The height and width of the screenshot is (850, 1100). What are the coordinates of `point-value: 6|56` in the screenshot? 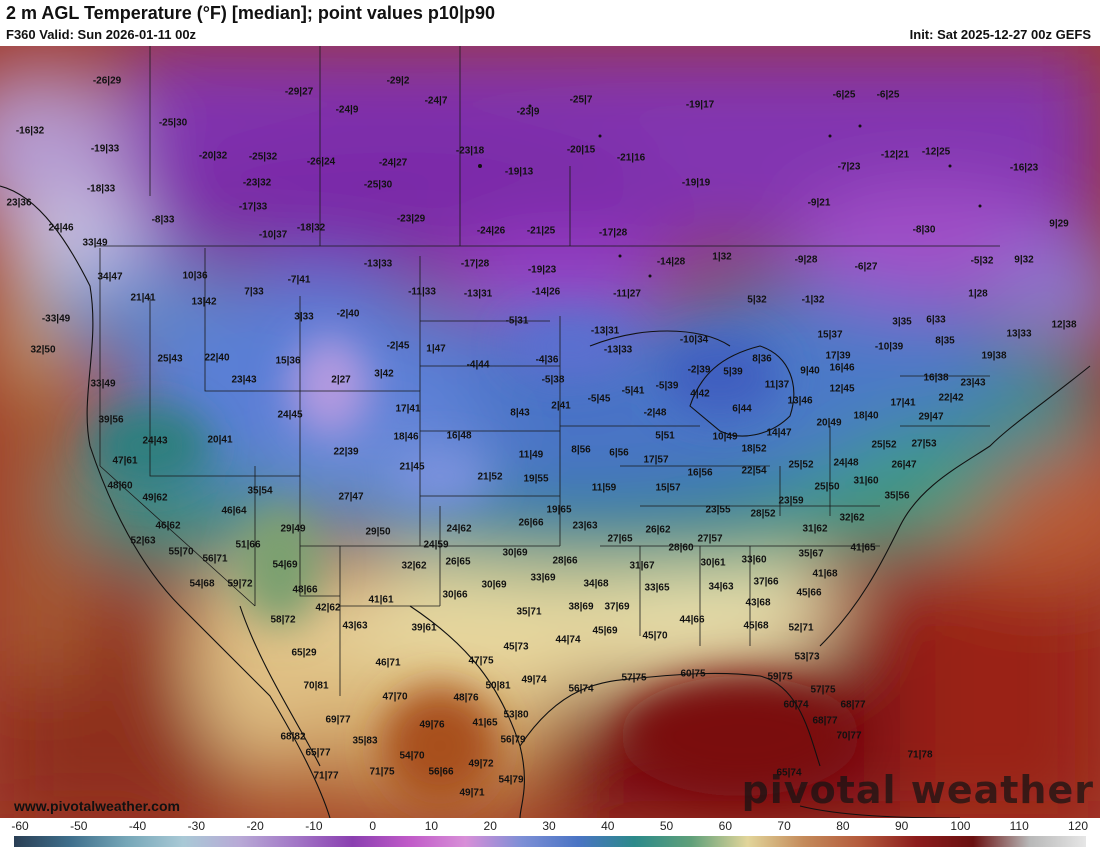 It's located at (619, 453).